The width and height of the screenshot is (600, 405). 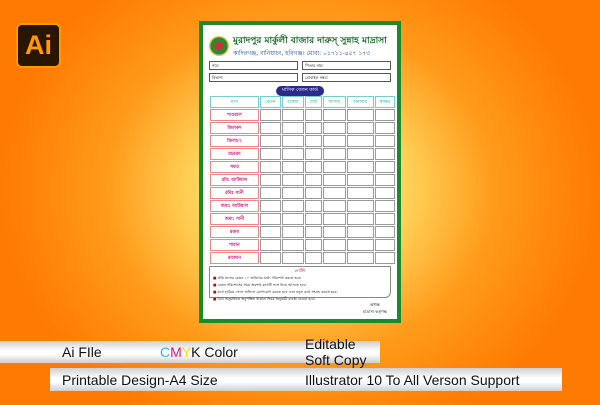 What do you see at coordinates (219, 46) in the screenshot?
I see `madrasa-seal-icon` at bounding box center [219, 46].